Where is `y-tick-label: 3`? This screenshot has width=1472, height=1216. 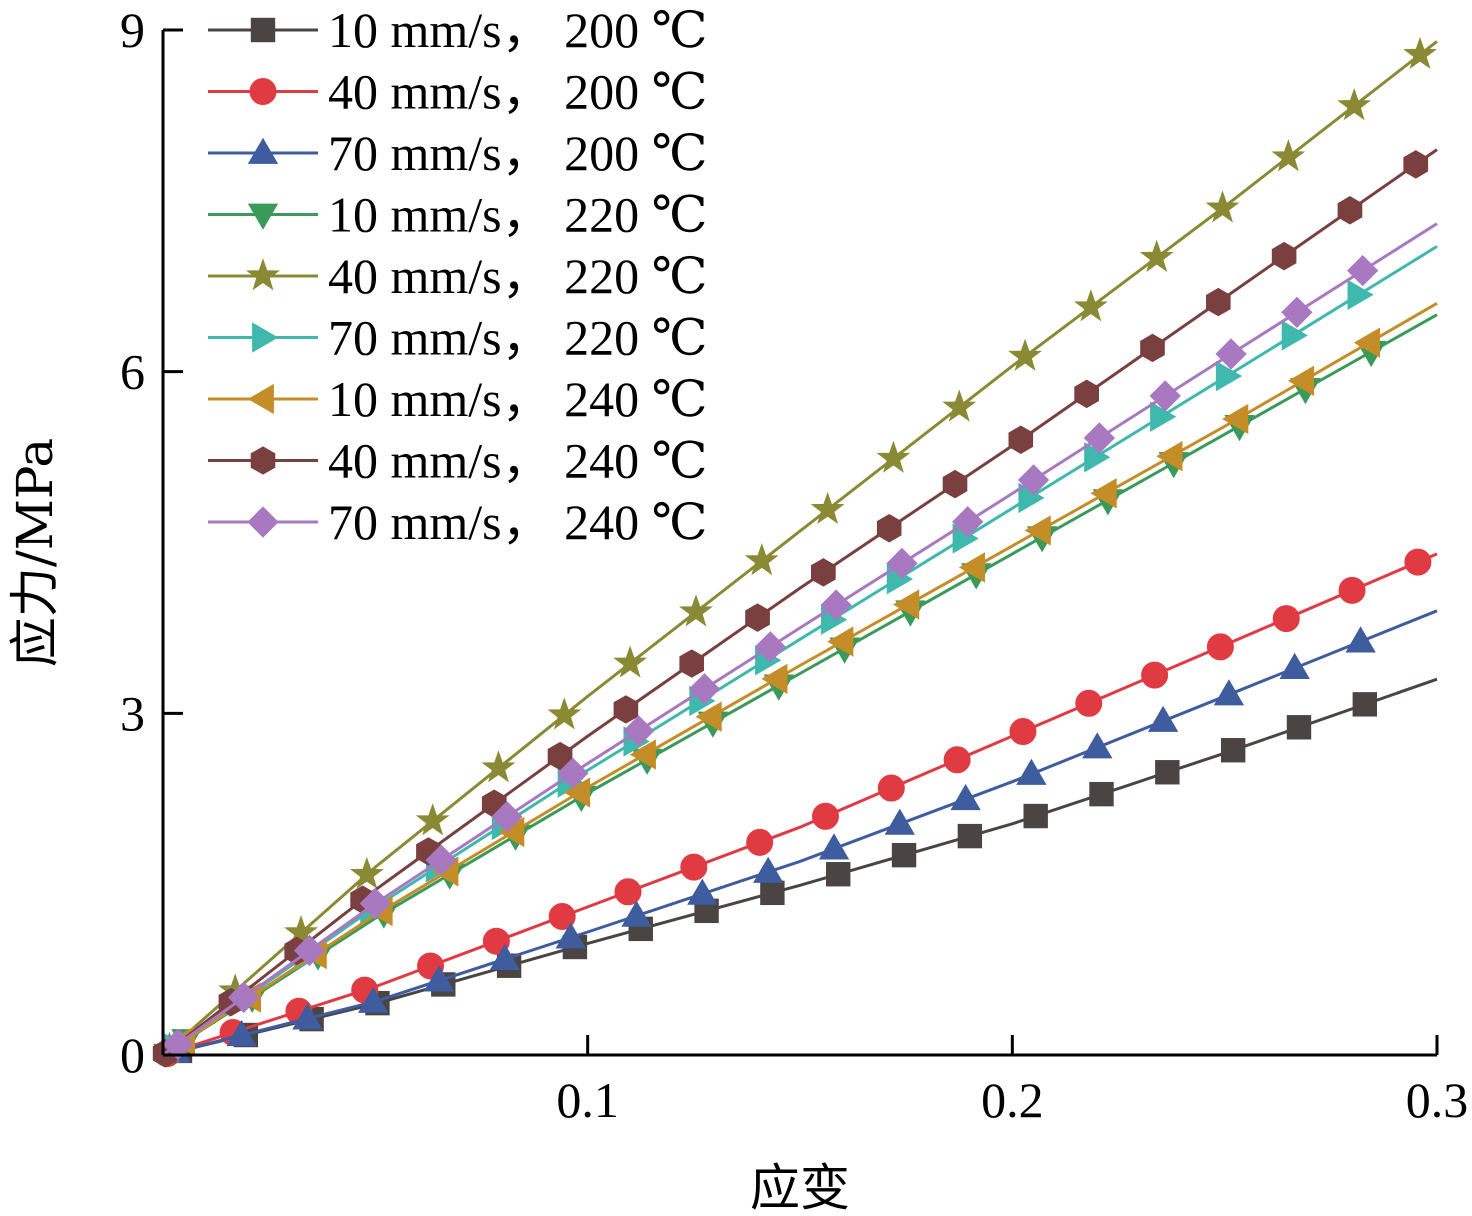 y-tick-label: 3 is located at coordinates (132, 713).